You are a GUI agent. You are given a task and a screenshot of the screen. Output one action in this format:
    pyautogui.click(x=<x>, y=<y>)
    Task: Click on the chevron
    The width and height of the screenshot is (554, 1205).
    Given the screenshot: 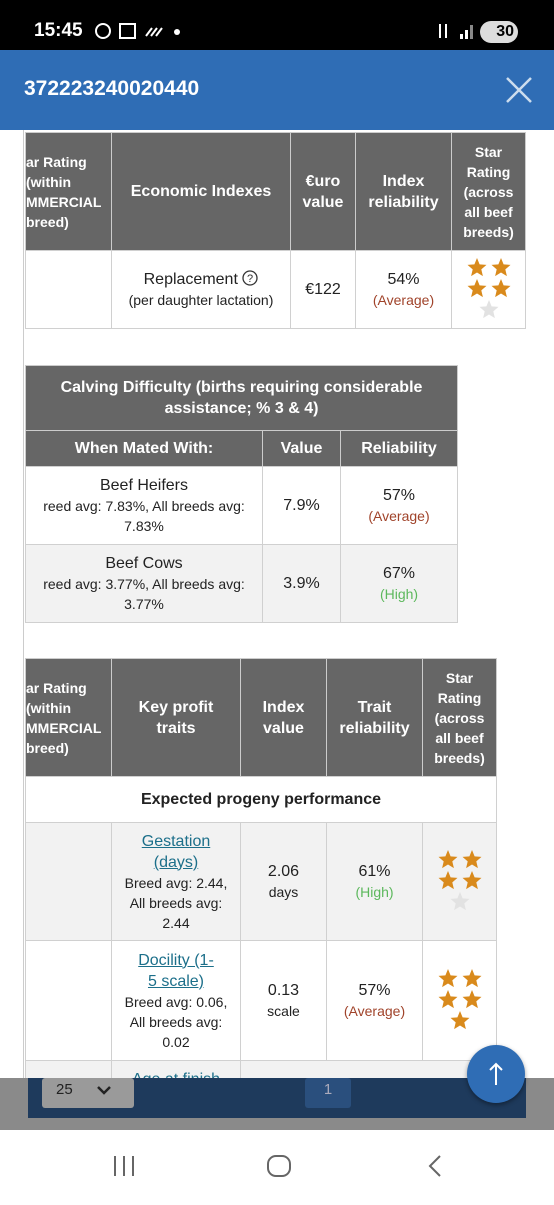 What is the action you would take?
    pyautogui.click(x=104, y=1090)
    